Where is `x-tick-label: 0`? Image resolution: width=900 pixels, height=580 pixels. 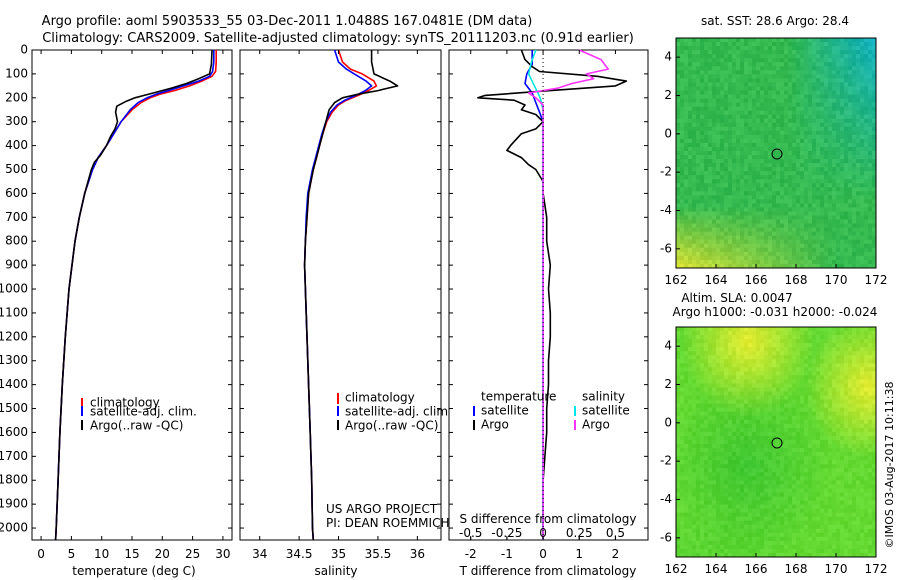
x-tick-label: 0 is located at coordinates (41, 554).